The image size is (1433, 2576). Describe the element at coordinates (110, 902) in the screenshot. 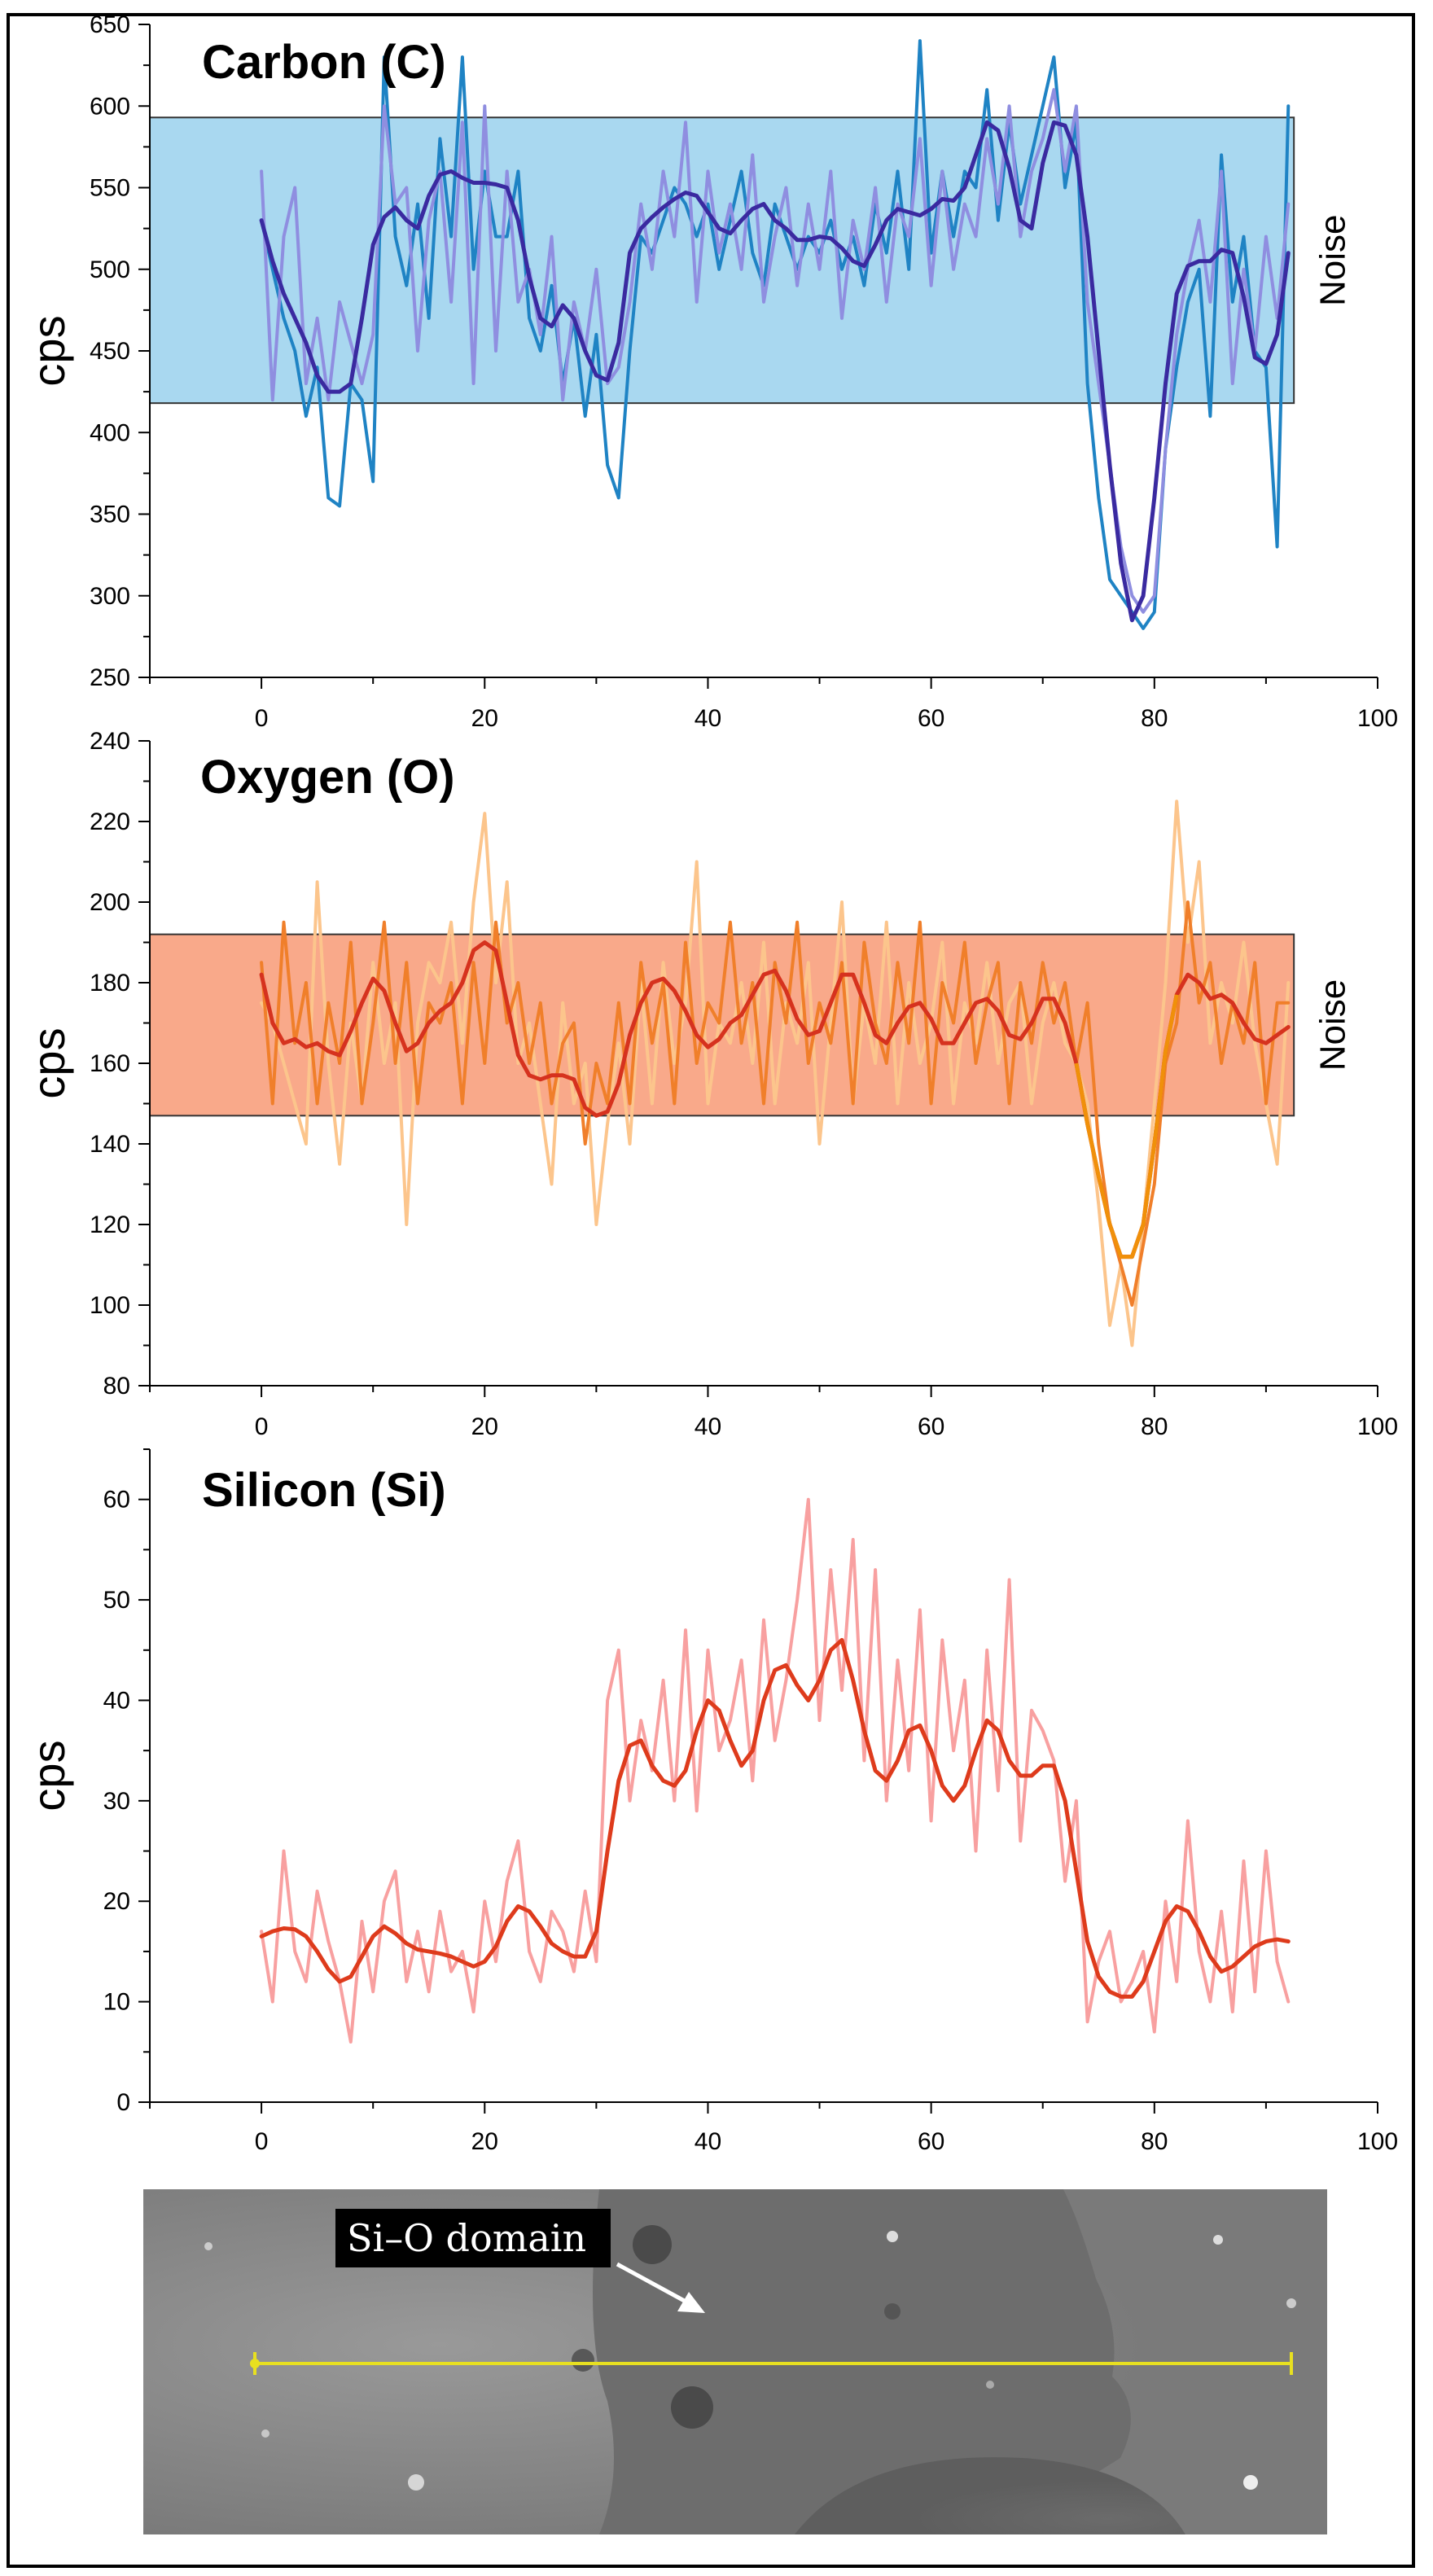

I see `y-tick-label: 200` at that location.